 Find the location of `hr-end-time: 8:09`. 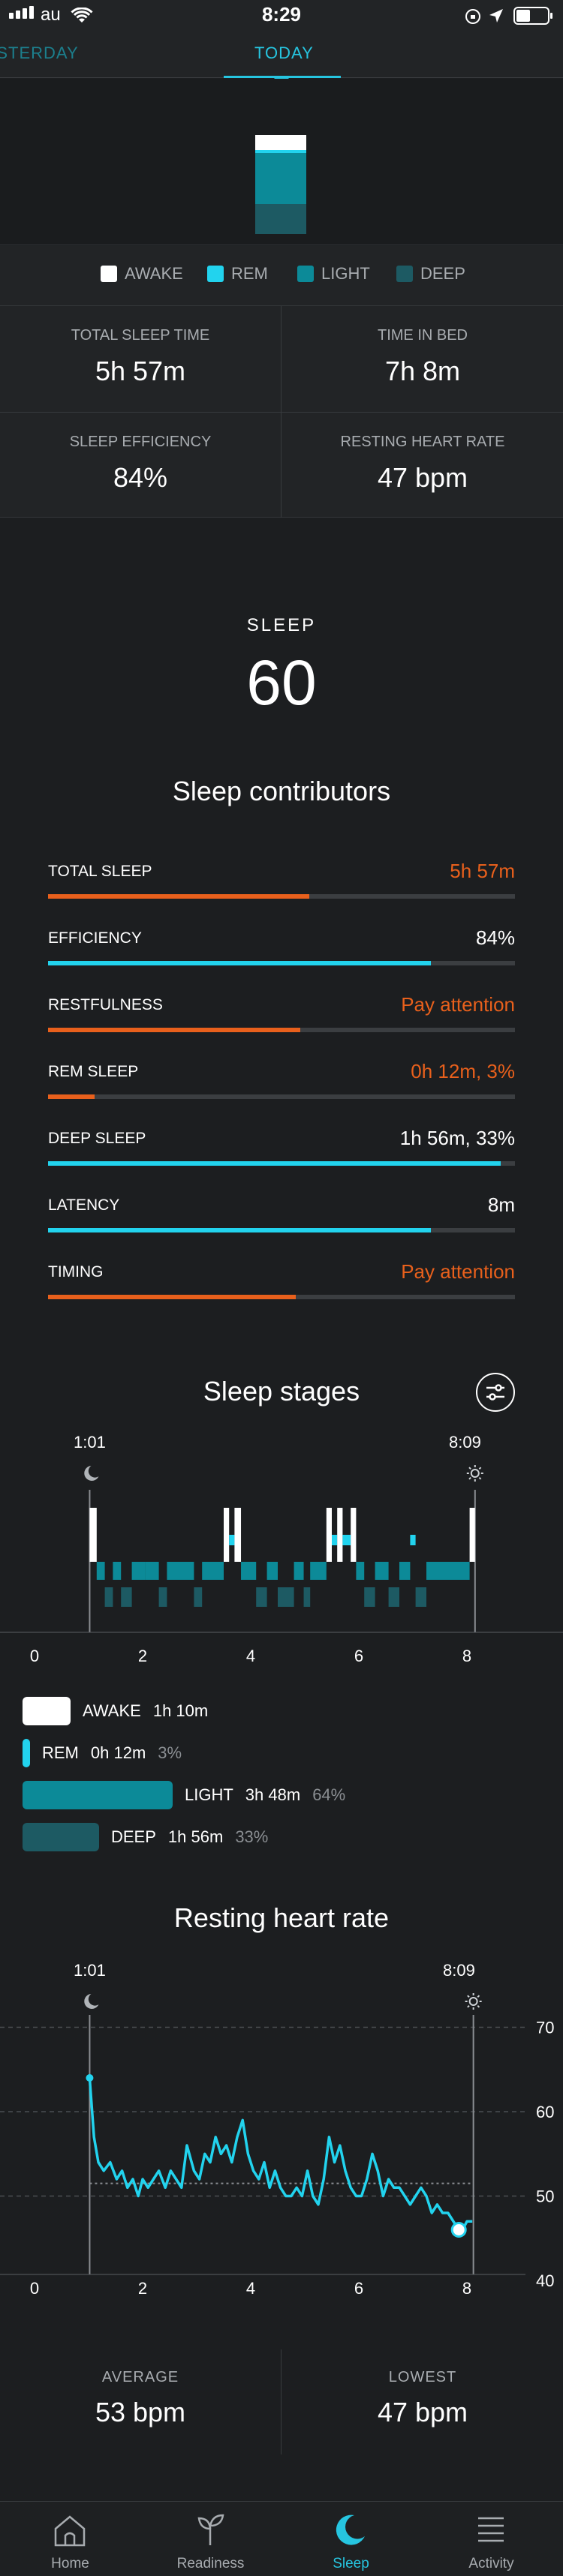

hr-end-time: 8:09 is located at coordinates (459, 1970).